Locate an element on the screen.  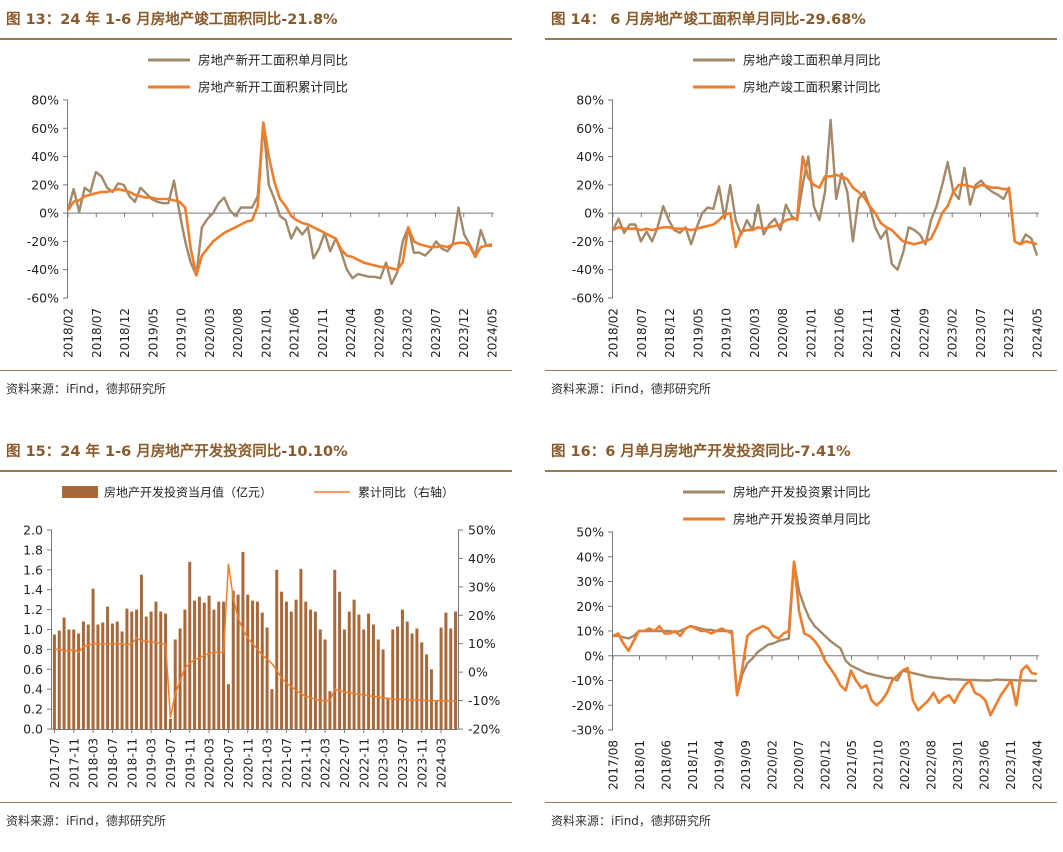
x-tick-label: 2017-11 is located at coordinates (74, 763).